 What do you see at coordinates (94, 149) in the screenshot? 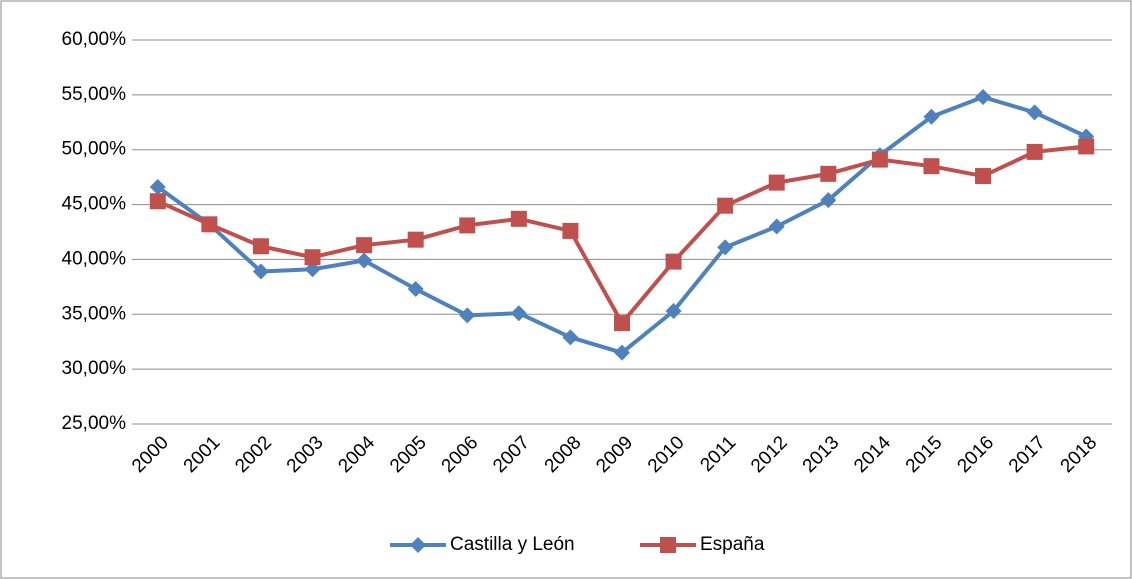
I see `y-tick-label: 50,00%` at bounding box center [94, 149].